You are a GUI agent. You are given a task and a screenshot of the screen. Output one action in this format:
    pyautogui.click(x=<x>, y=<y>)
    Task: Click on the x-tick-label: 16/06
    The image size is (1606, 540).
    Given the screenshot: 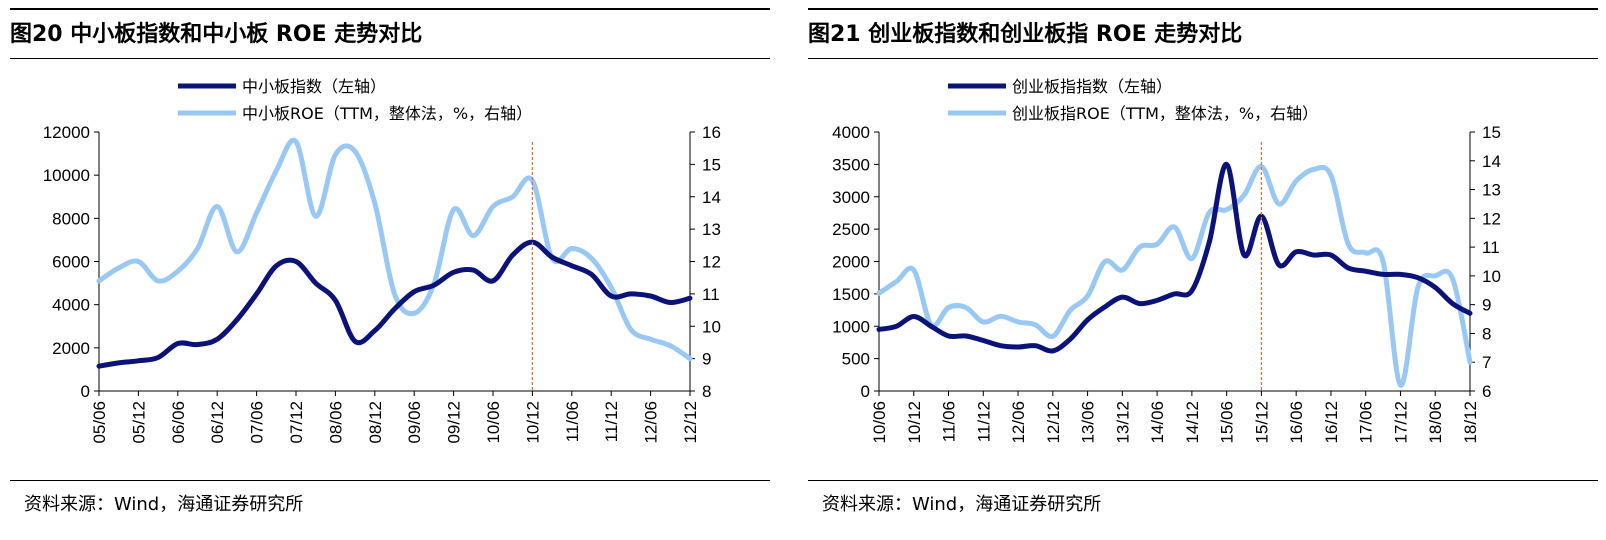 What is the action you would take?
    pyautogui.click(x=1296, y=422)
    